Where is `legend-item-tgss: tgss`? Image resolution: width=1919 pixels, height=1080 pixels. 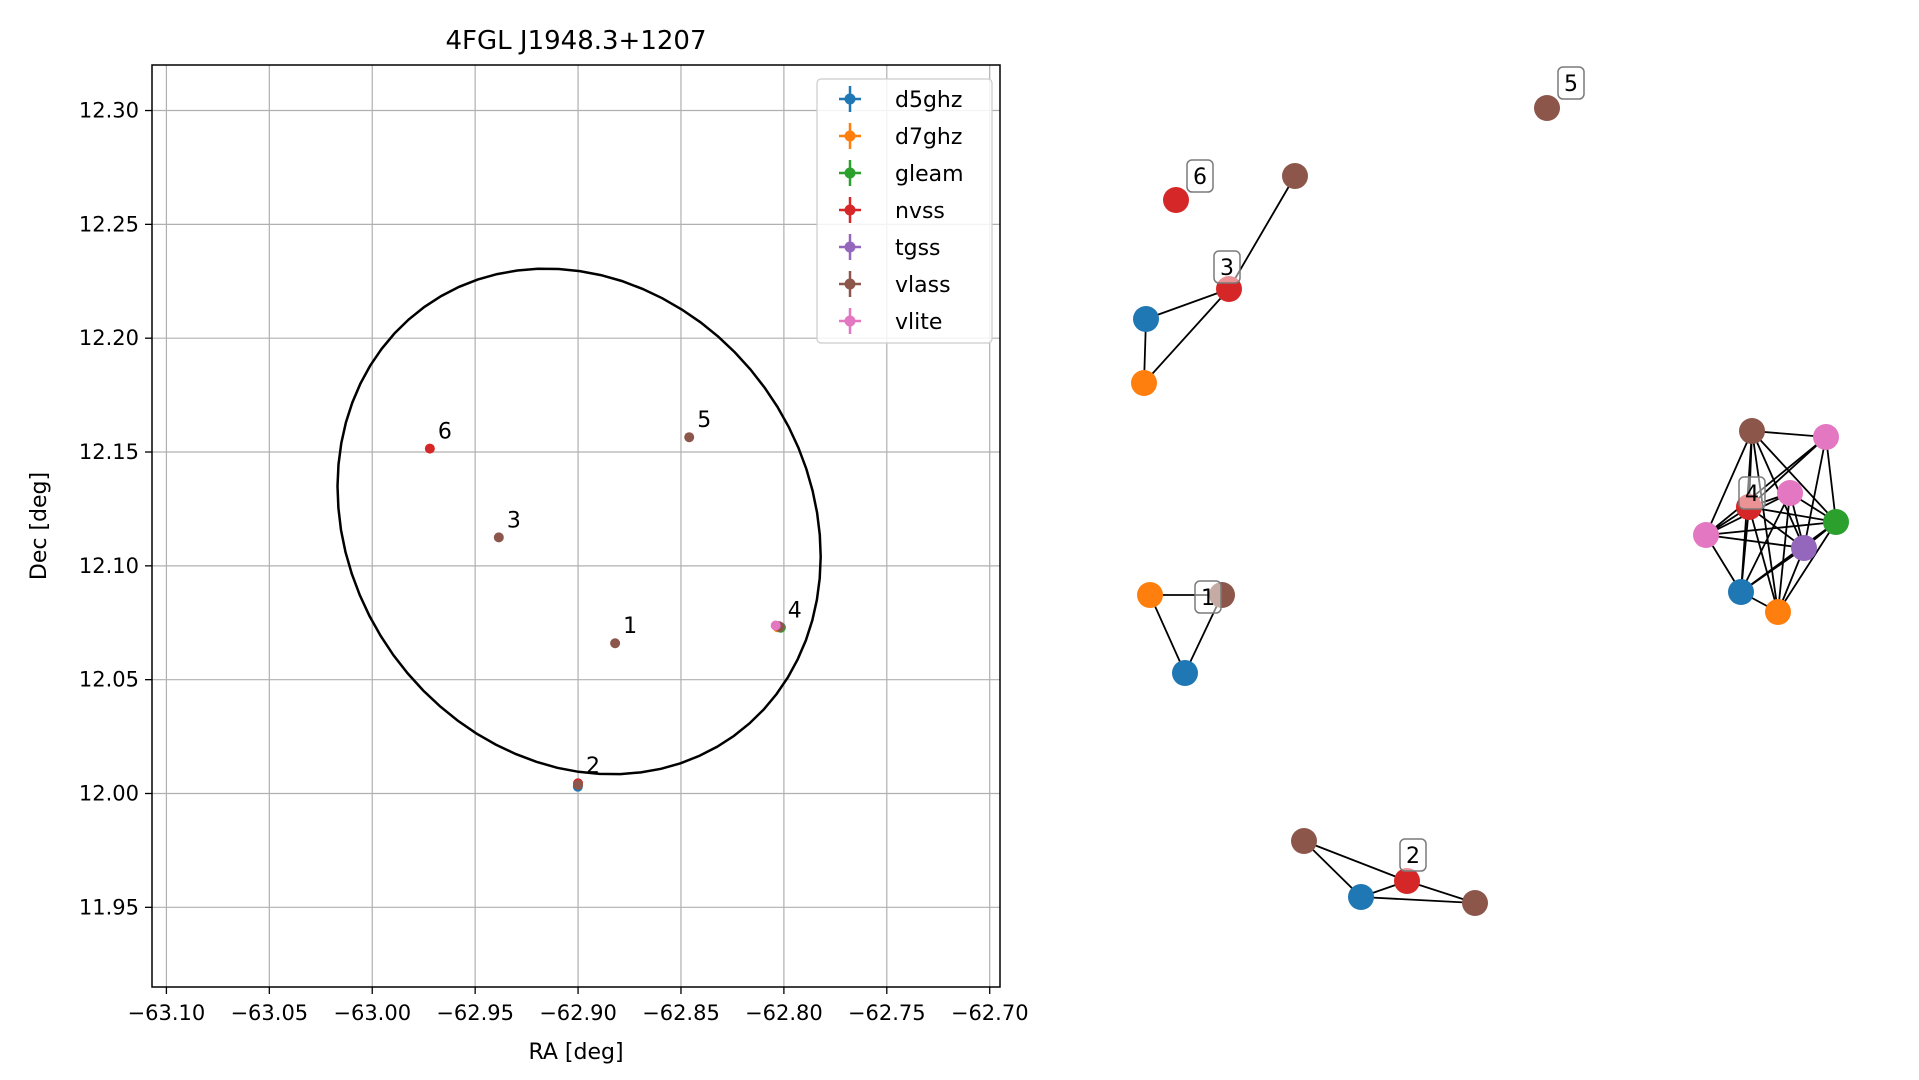 legend-item-tgss: tgss is located at coordinates (890, 247).